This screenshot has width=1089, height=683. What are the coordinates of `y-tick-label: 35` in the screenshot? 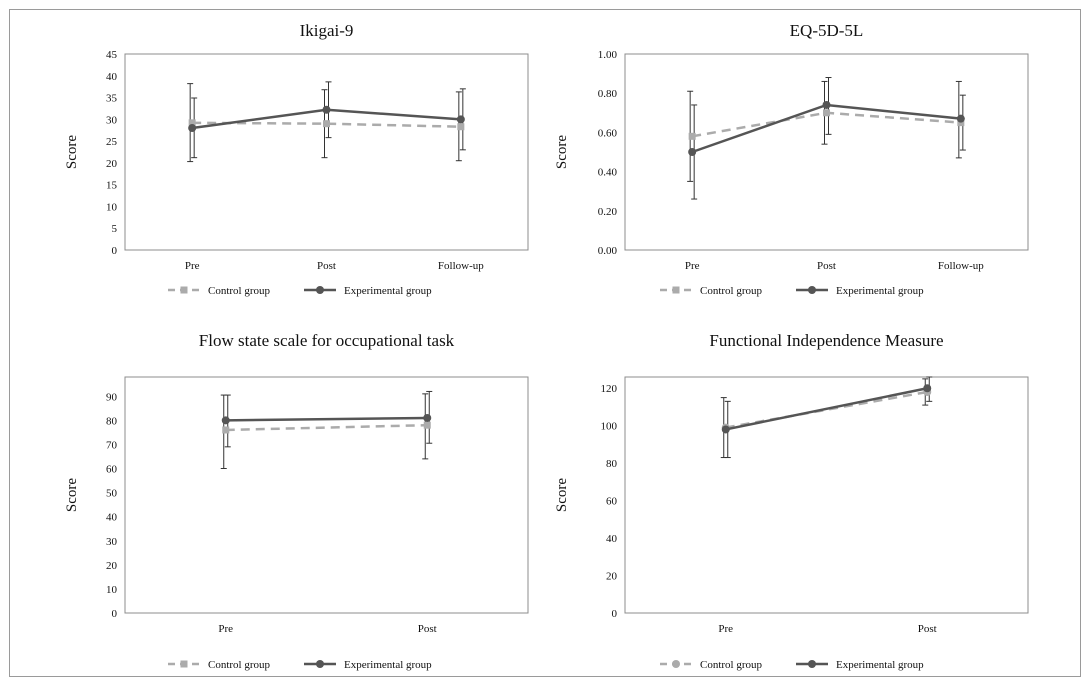 It's located at (112, 99).